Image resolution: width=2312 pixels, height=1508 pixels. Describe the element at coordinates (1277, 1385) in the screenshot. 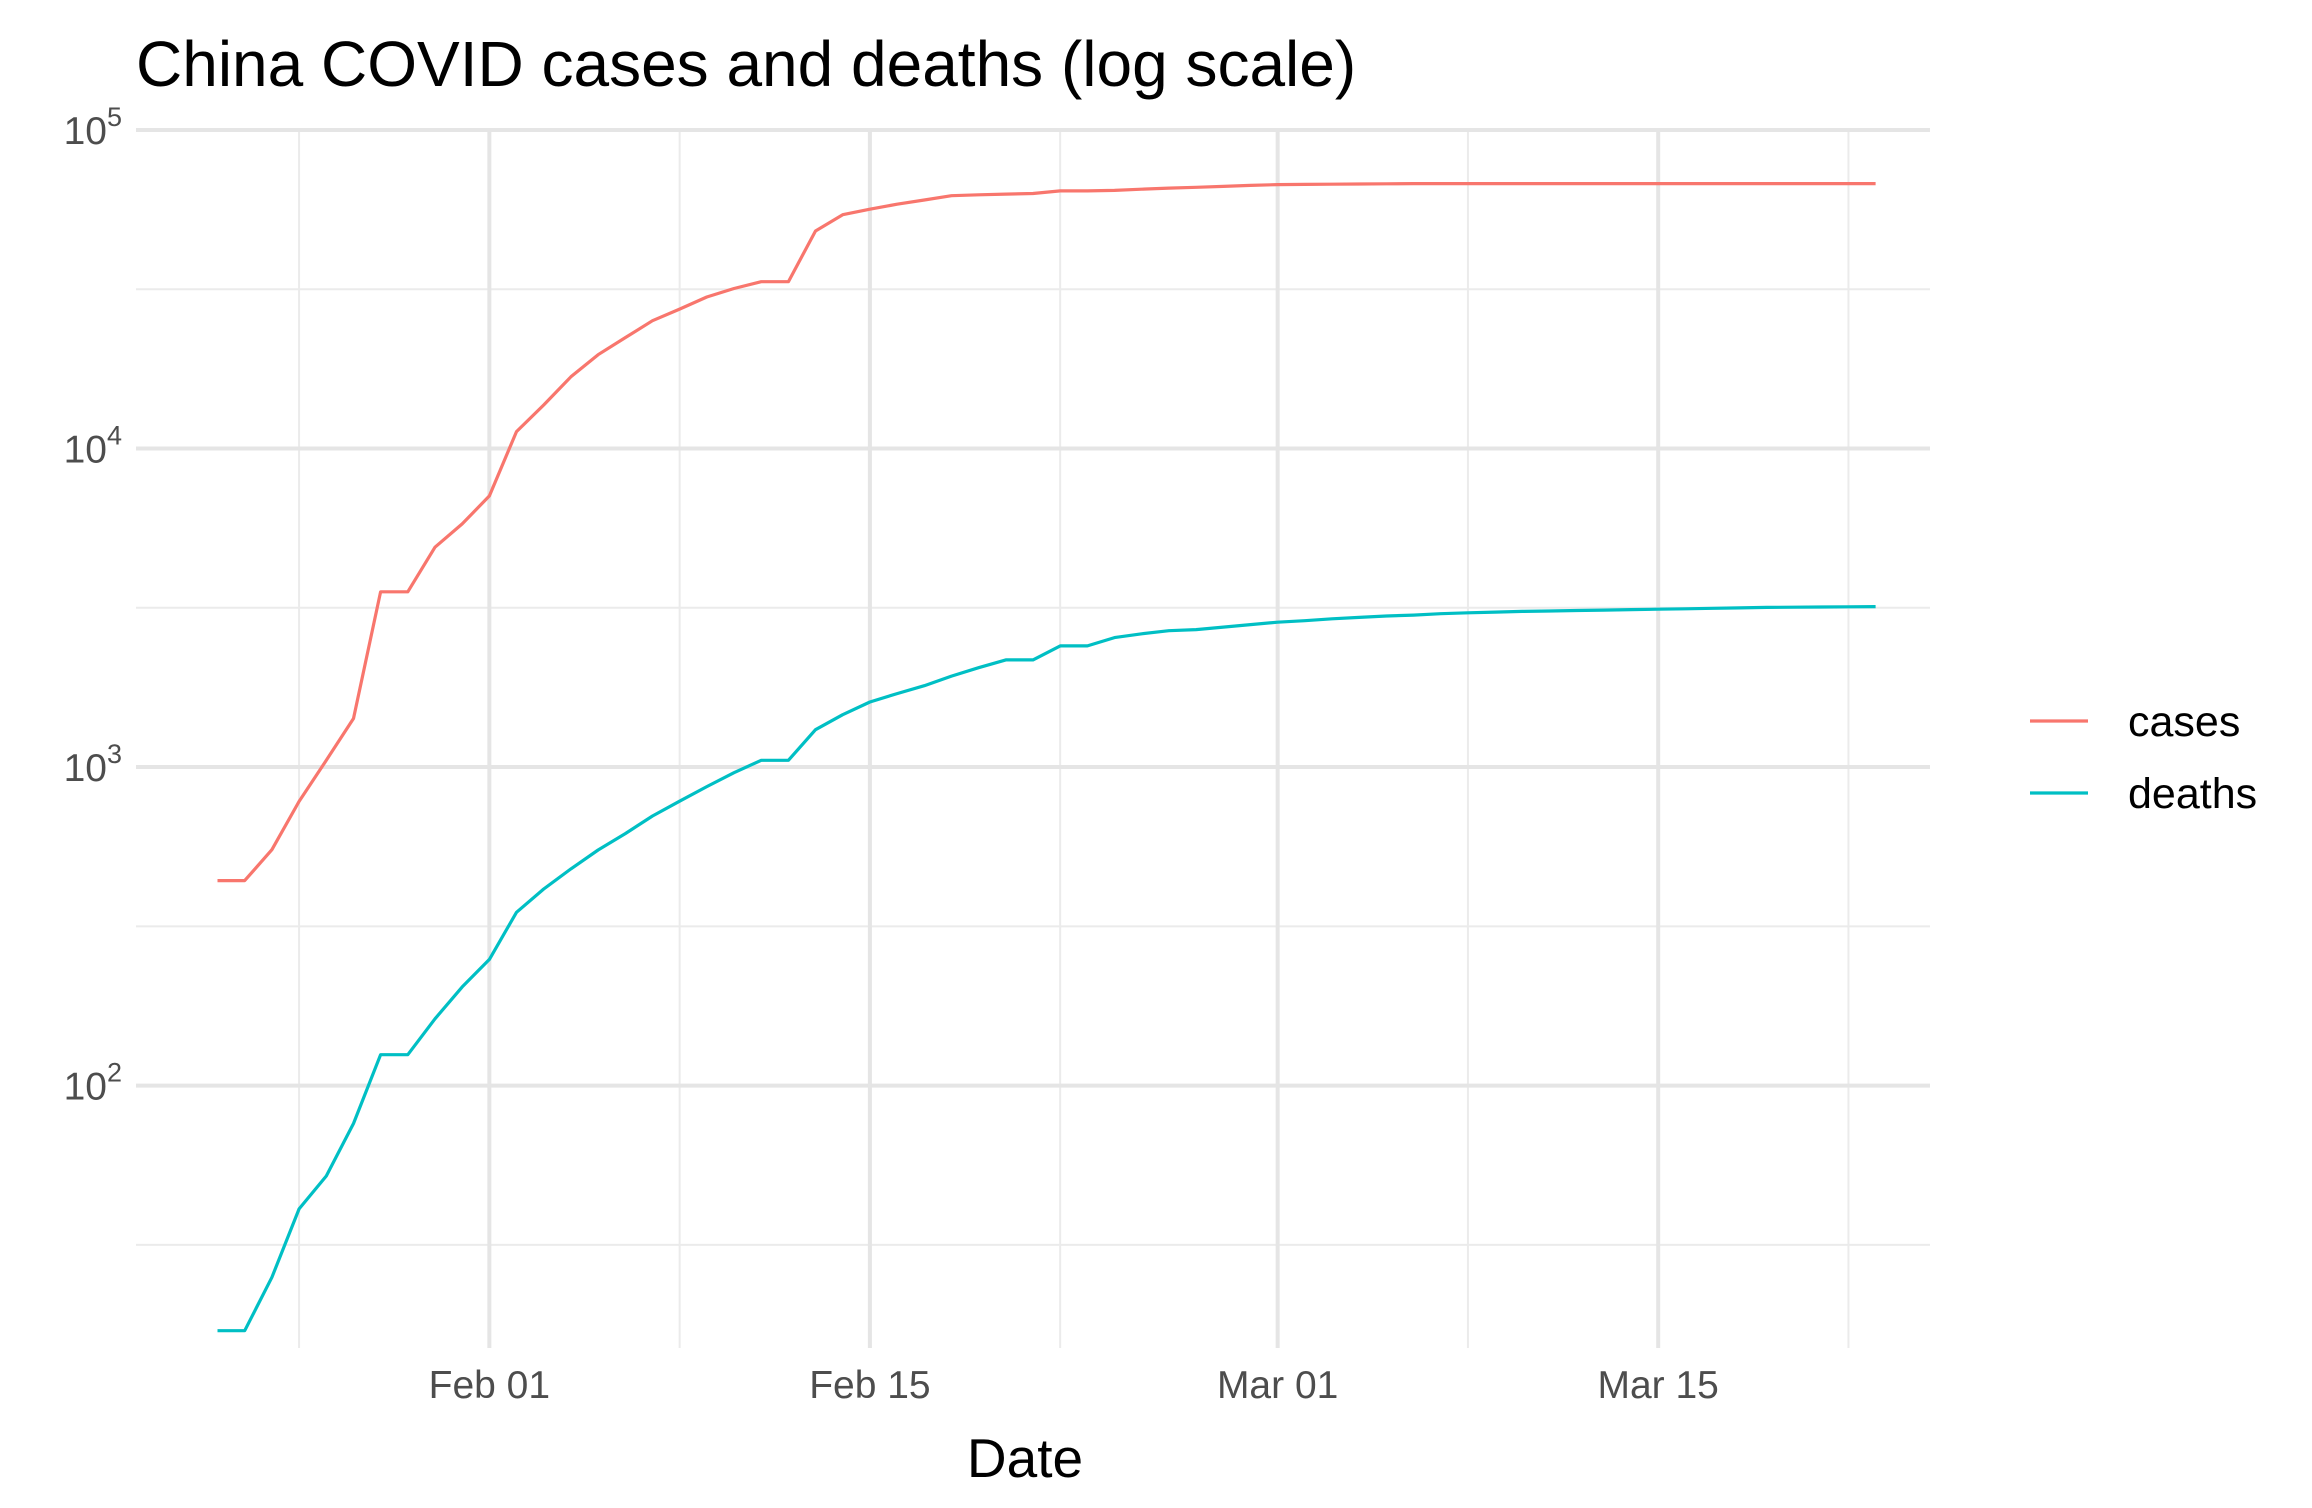

I see `x-tick-label: Mar 01` at that location.